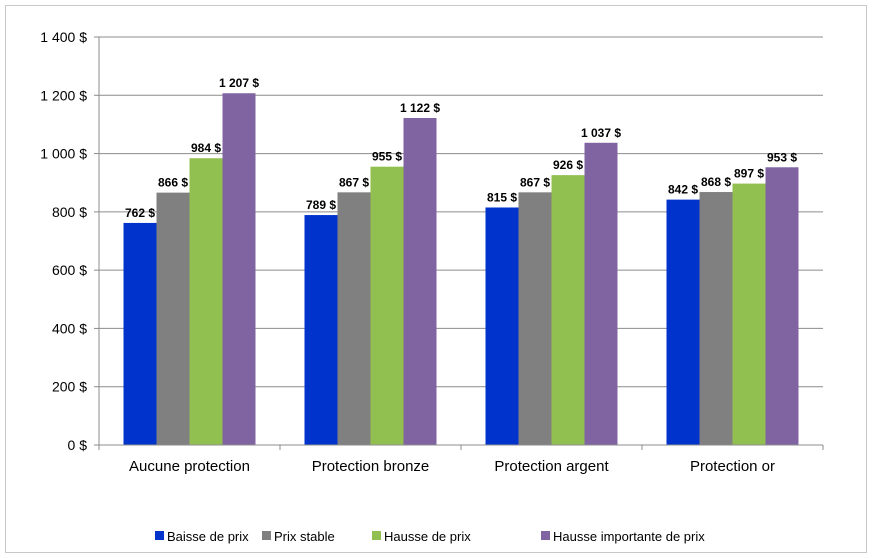 This screenshot has height=558, width=873. Describe the element at coordinates (69, 270) in the screenshot. I see `y-tick-label: 600 $` at that location.